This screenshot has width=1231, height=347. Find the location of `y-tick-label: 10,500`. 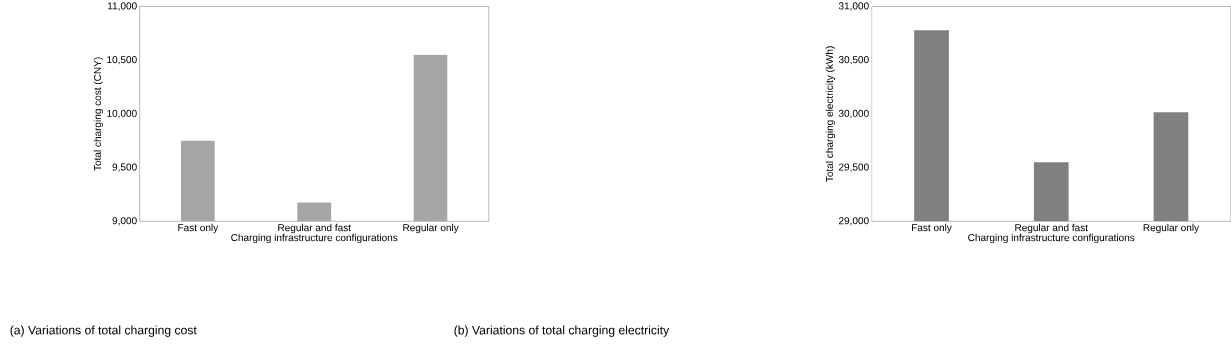

y-tick-label: 10,500 is located at coordinates (122, 60).